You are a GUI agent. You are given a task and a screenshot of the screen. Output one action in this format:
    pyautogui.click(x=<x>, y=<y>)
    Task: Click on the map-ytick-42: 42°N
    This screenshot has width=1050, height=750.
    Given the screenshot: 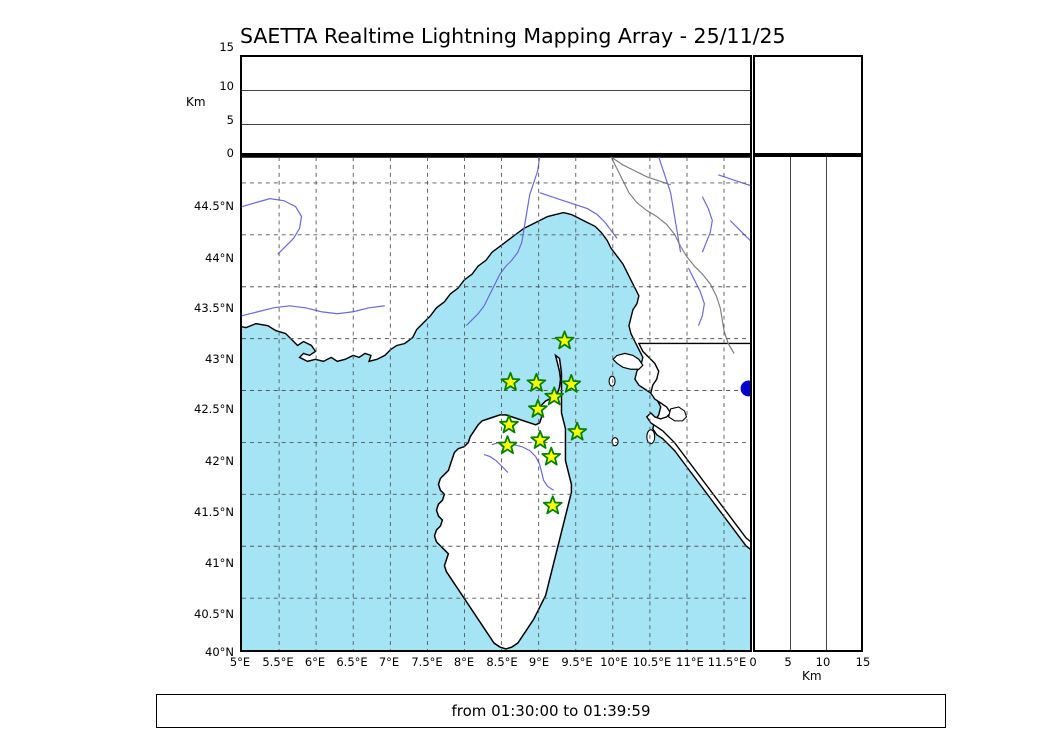 What is the action you would take?
    pyautogui.click(x=219, y=461)
    